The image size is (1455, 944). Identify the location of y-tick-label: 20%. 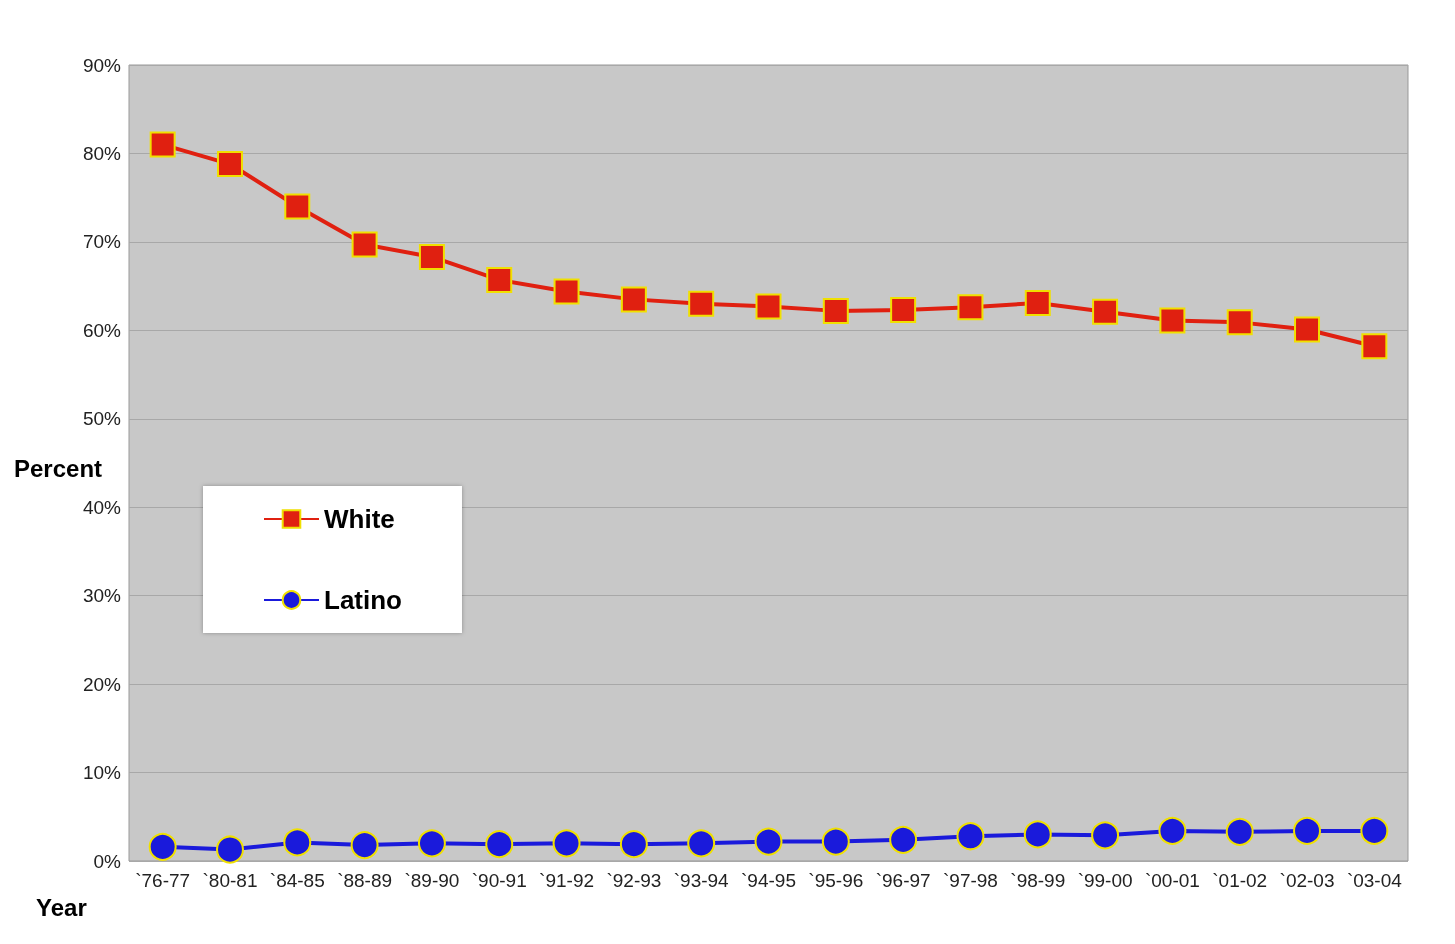
(102, 684).